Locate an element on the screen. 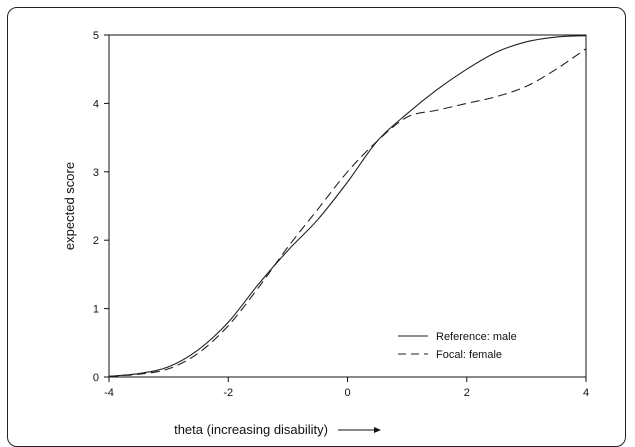 The image size is (635, 447). x-tick-label: -2 is located at coordinates (228, 393).